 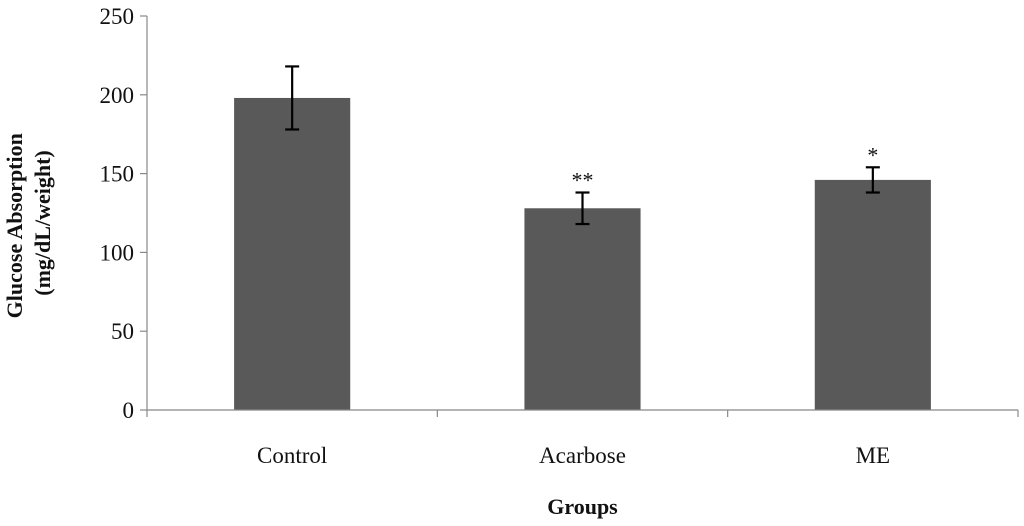 What do you see at coordinates (873, 455) in the screenshot?
I see `x-tick-label: ME` at bounding box center [873, 455].